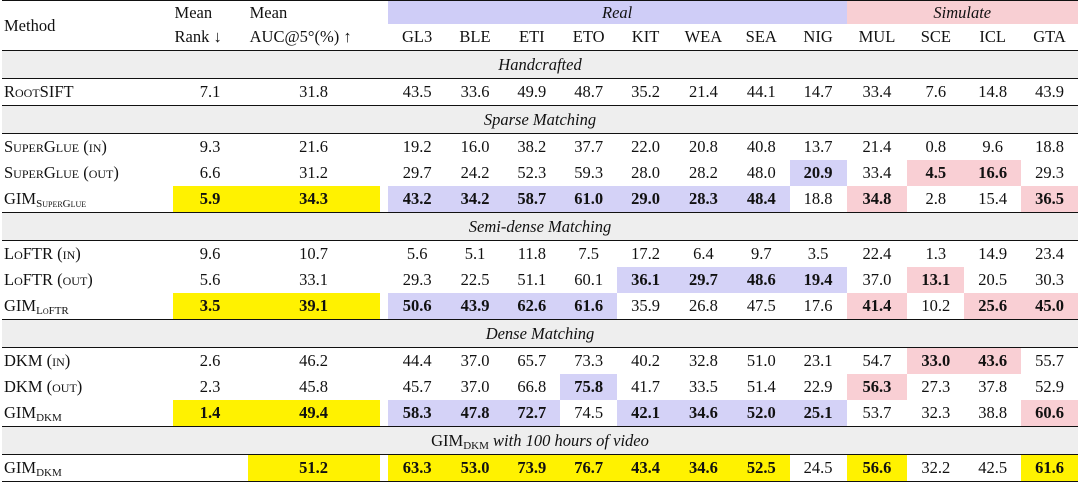 This screenshot has height=486, width=1080. I want to click on dataset-header: GTA, so click(1049, 36).